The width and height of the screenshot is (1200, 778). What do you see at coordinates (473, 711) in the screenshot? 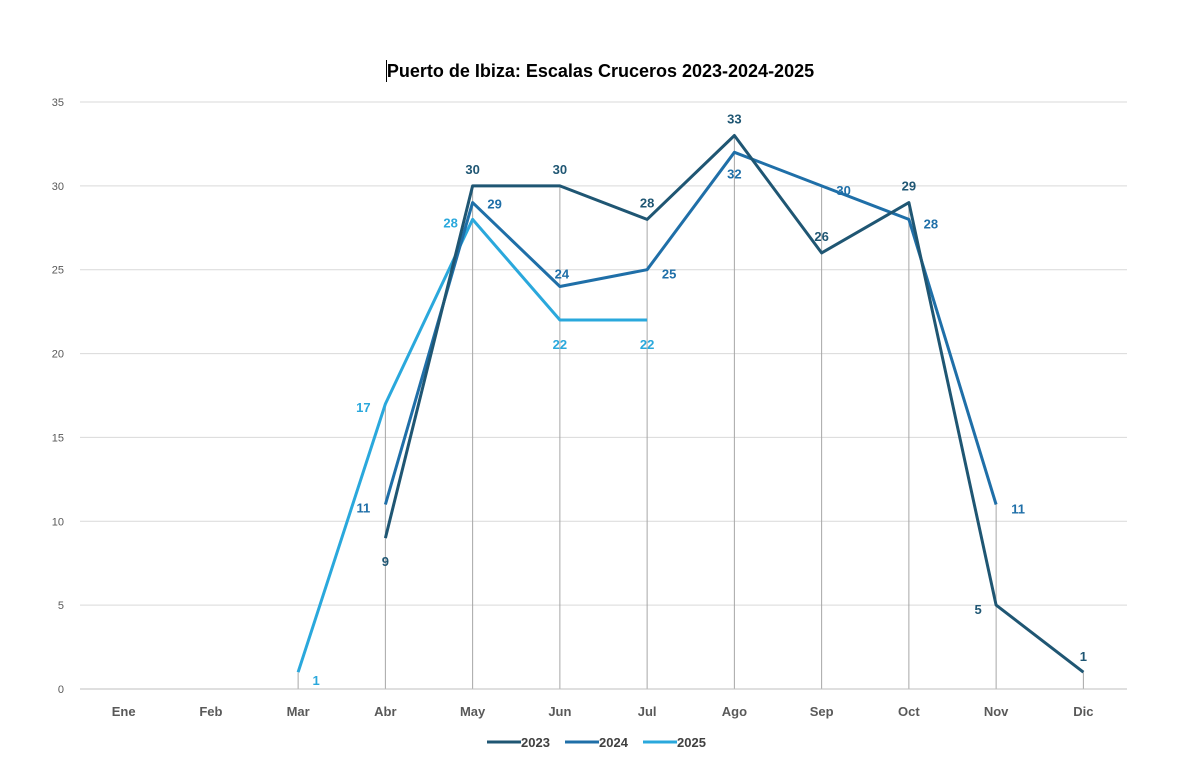
I see `x-tick-label-may: May` at bounding box center [473, 711].